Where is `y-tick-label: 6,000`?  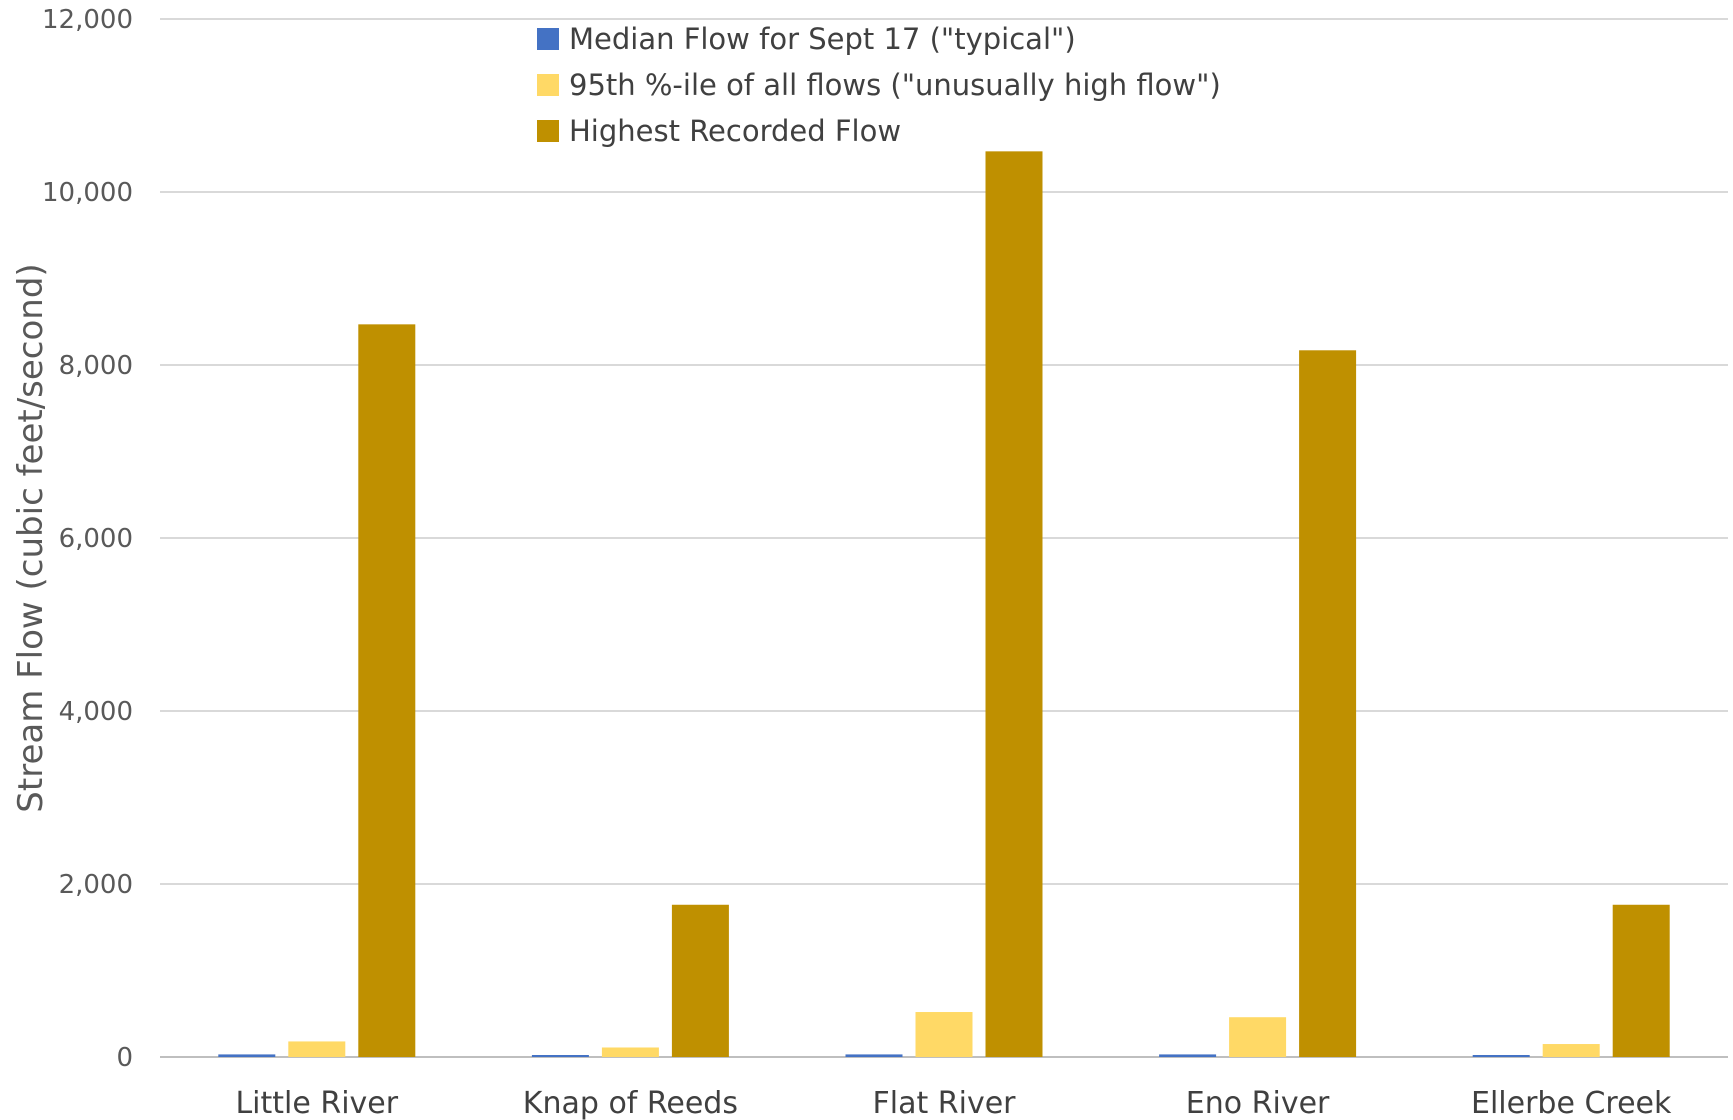
y-tick-label: 6,000 is located at coordinates (96, 539).